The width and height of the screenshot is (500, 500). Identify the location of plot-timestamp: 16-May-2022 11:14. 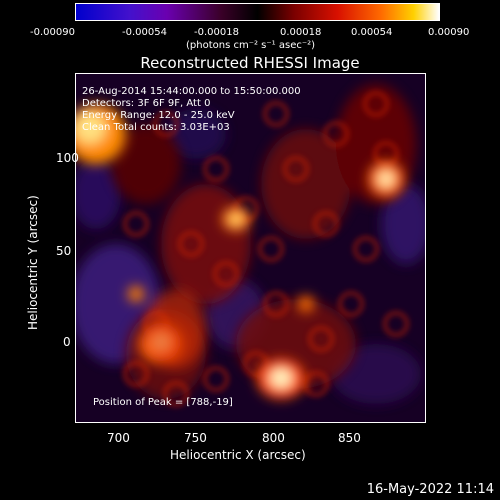
(430, 489).